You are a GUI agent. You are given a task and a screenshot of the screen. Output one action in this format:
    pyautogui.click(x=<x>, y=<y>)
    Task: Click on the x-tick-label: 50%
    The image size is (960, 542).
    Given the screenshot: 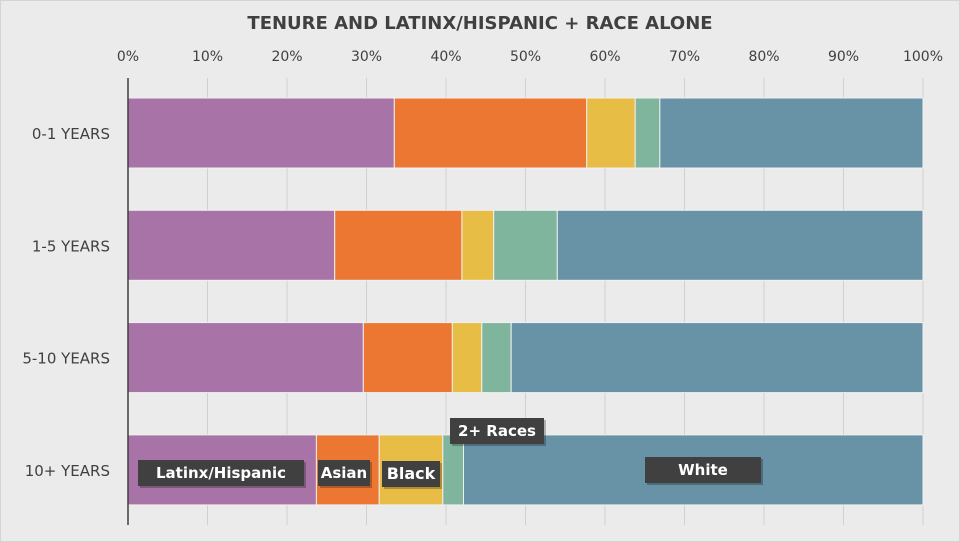 What is the action you would take?
    pyautogui.click(x=525, y=57)
    